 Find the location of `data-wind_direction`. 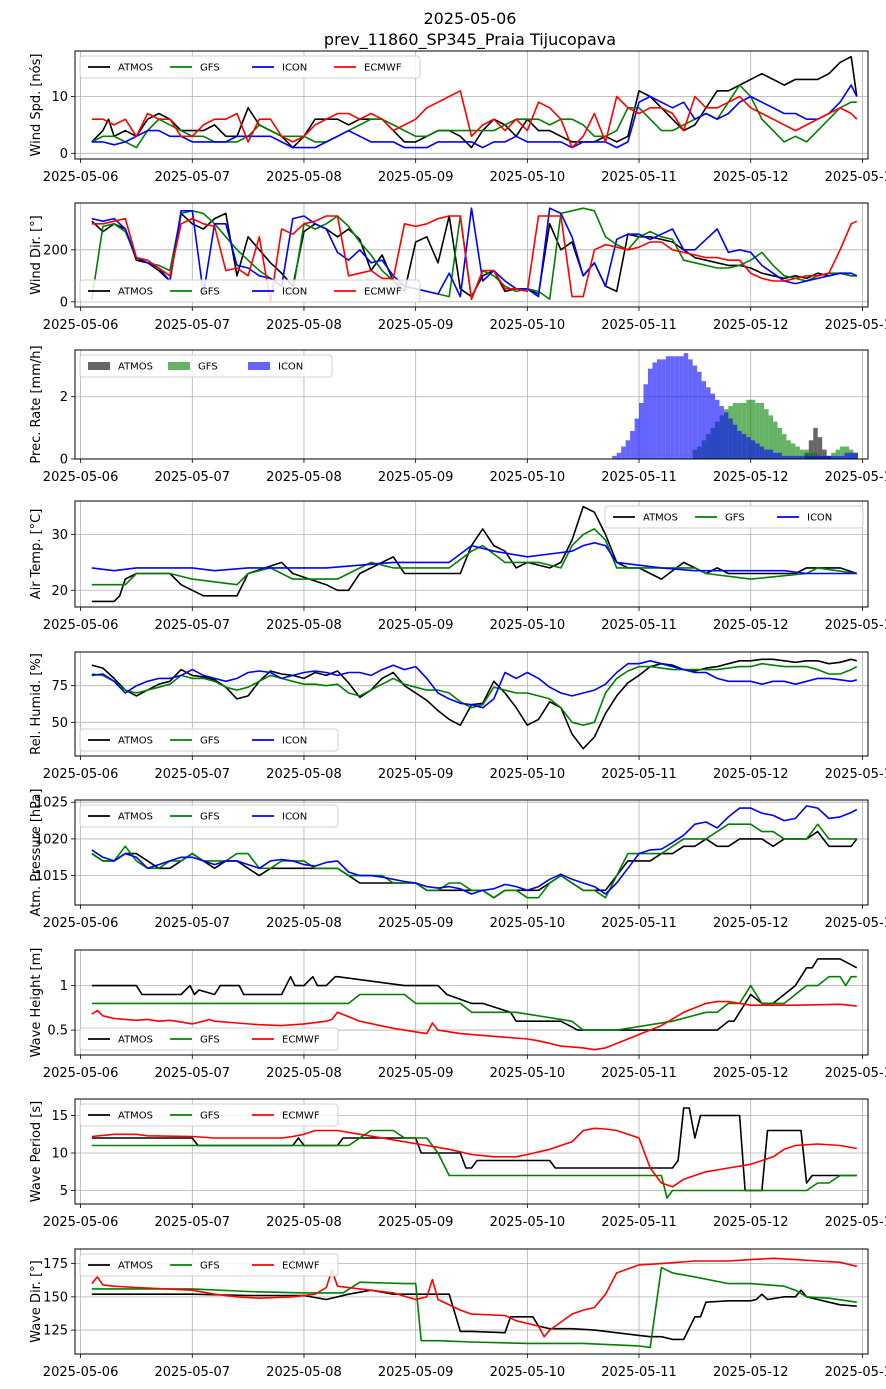

data-wind_direction is located at coordinates (474, 255).